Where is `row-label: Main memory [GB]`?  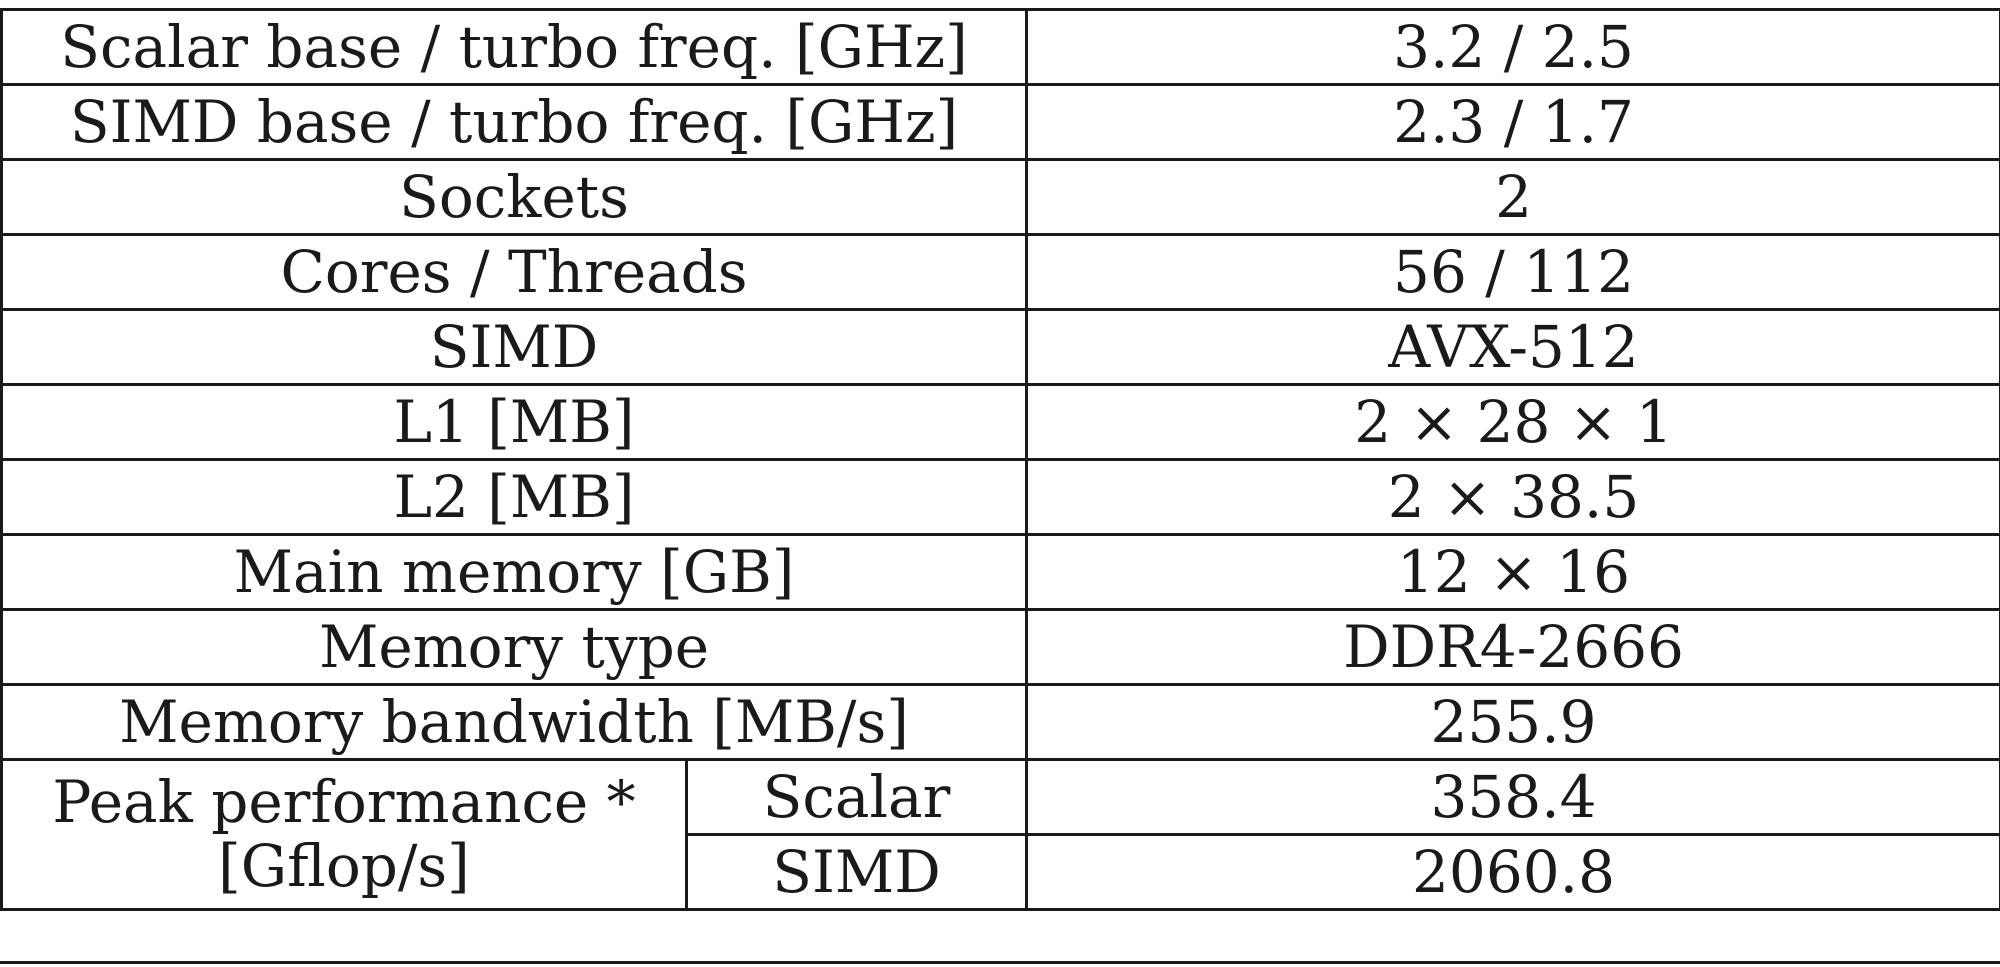 row-label: Main memory [GB] is located at coordinates (514, 572).